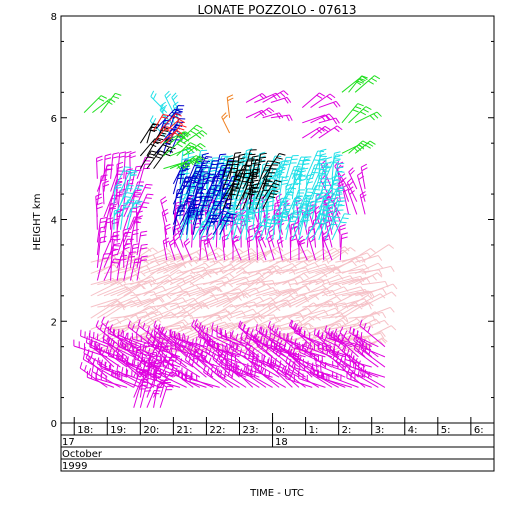  I want to click on y-tick-label: 4, so click(54, 221).